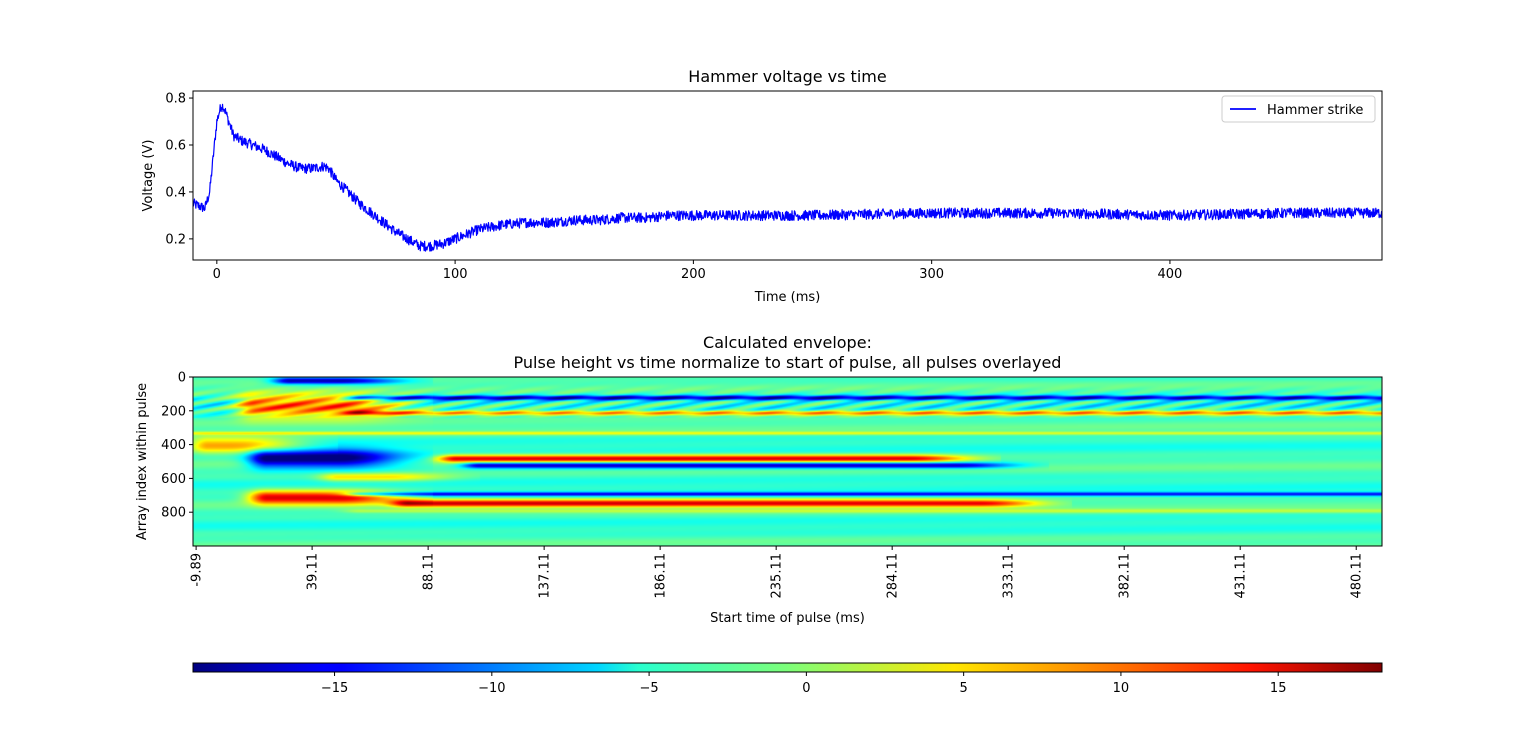 The width and height of the screenshot is (1536, 754). I want to click on heatmap-x-tick-label: 88.11, so click(429, 571).